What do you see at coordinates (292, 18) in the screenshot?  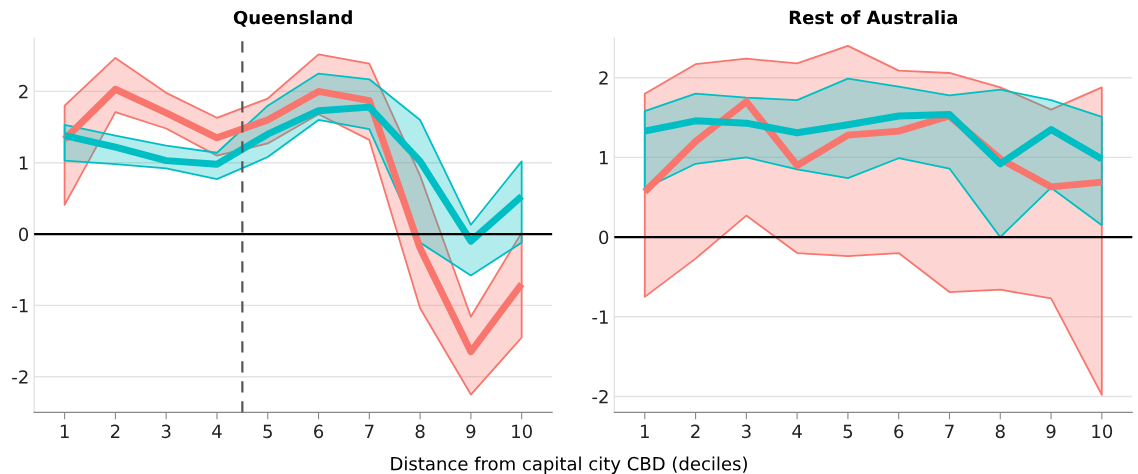 I see `chart-title: Queensland` at bounding box center [292, 18].